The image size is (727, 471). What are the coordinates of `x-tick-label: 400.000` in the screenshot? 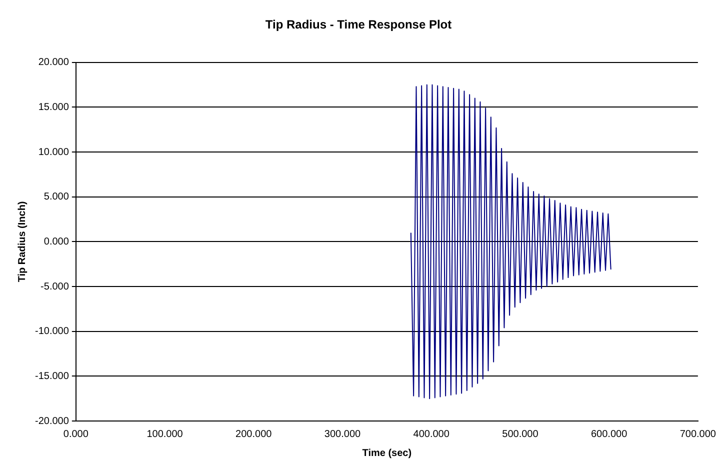 It's located at (431, 434).